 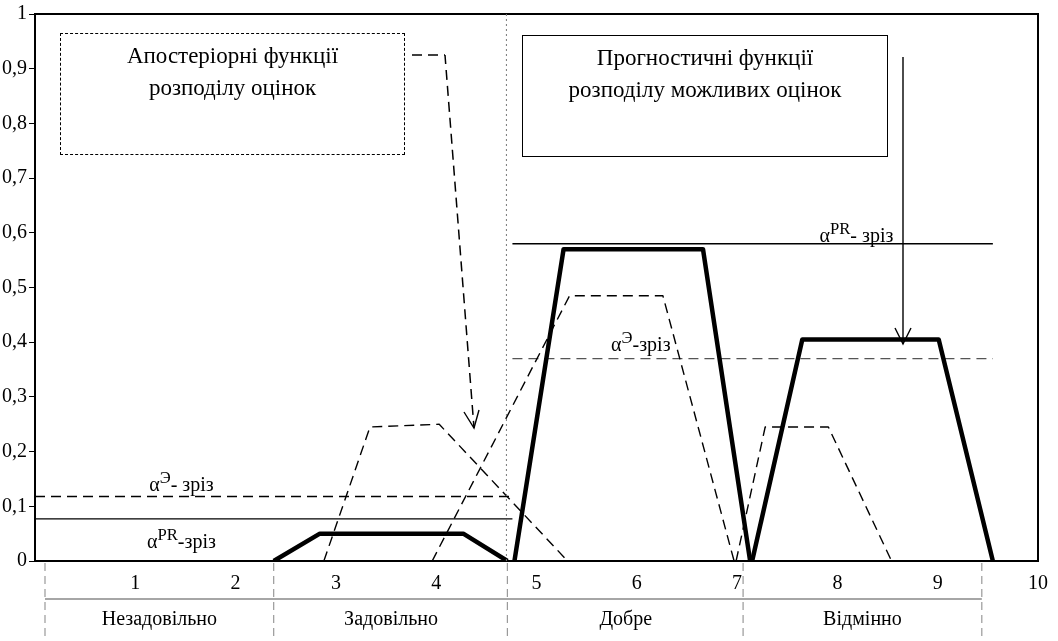 I want to click on y-tick-label: 0,9, so click(x=14, y=66).